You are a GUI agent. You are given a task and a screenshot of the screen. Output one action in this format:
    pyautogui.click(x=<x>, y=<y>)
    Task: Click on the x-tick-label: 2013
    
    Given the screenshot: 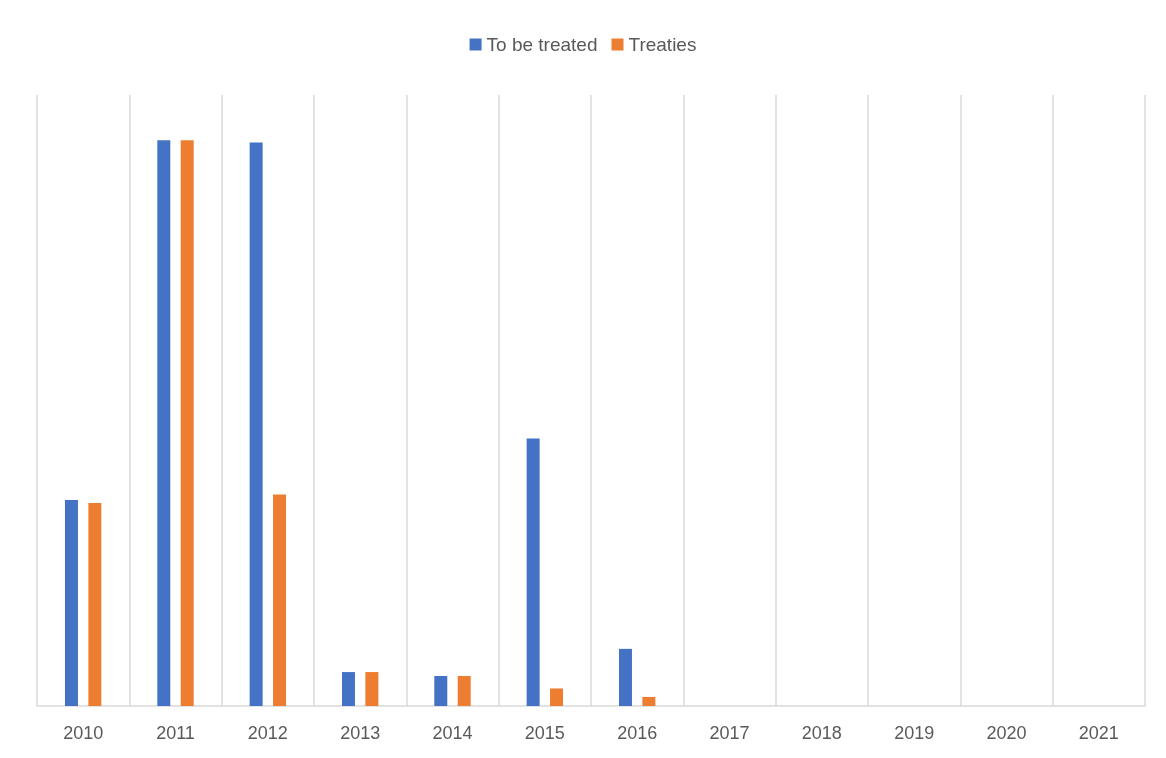 What is the action you would take?
    pyautogui.click(x=360, y=733)
    